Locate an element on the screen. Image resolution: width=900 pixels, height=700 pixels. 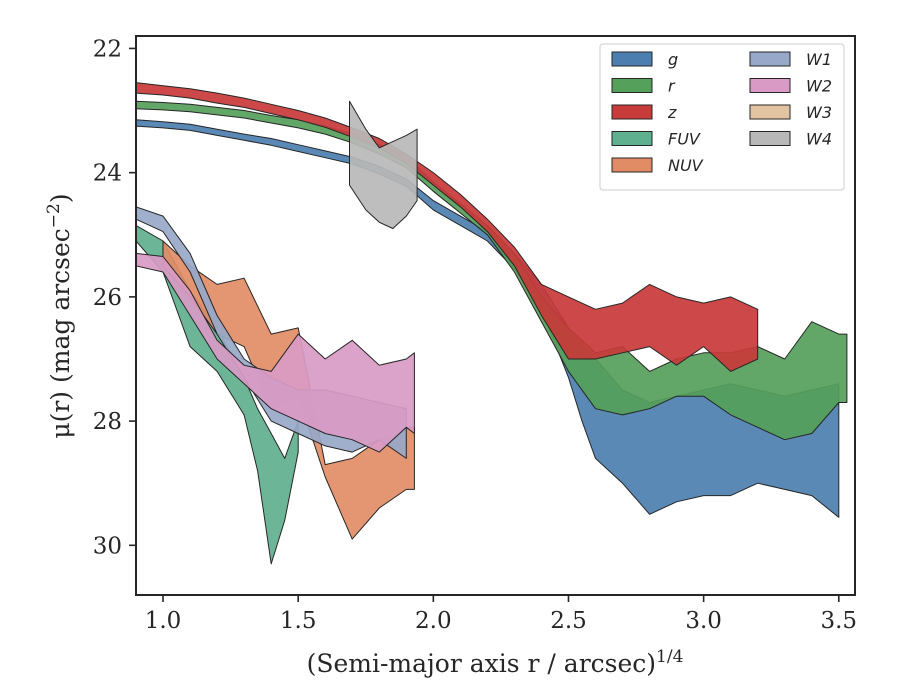
legend-label: W2 is located at coordinates (819, 86).